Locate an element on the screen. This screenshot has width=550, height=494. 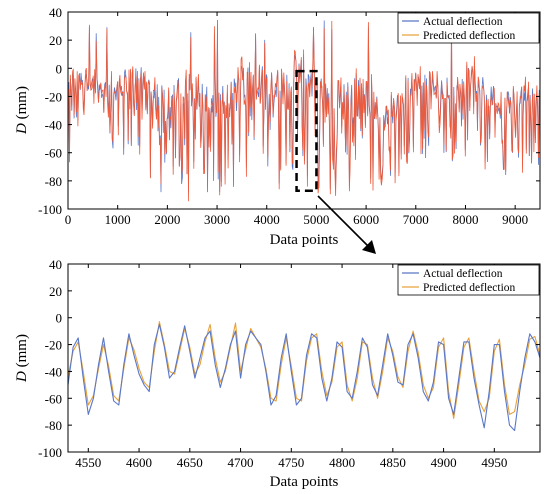
top-y-tick-label: -20 is located at coordinates (53, 96).